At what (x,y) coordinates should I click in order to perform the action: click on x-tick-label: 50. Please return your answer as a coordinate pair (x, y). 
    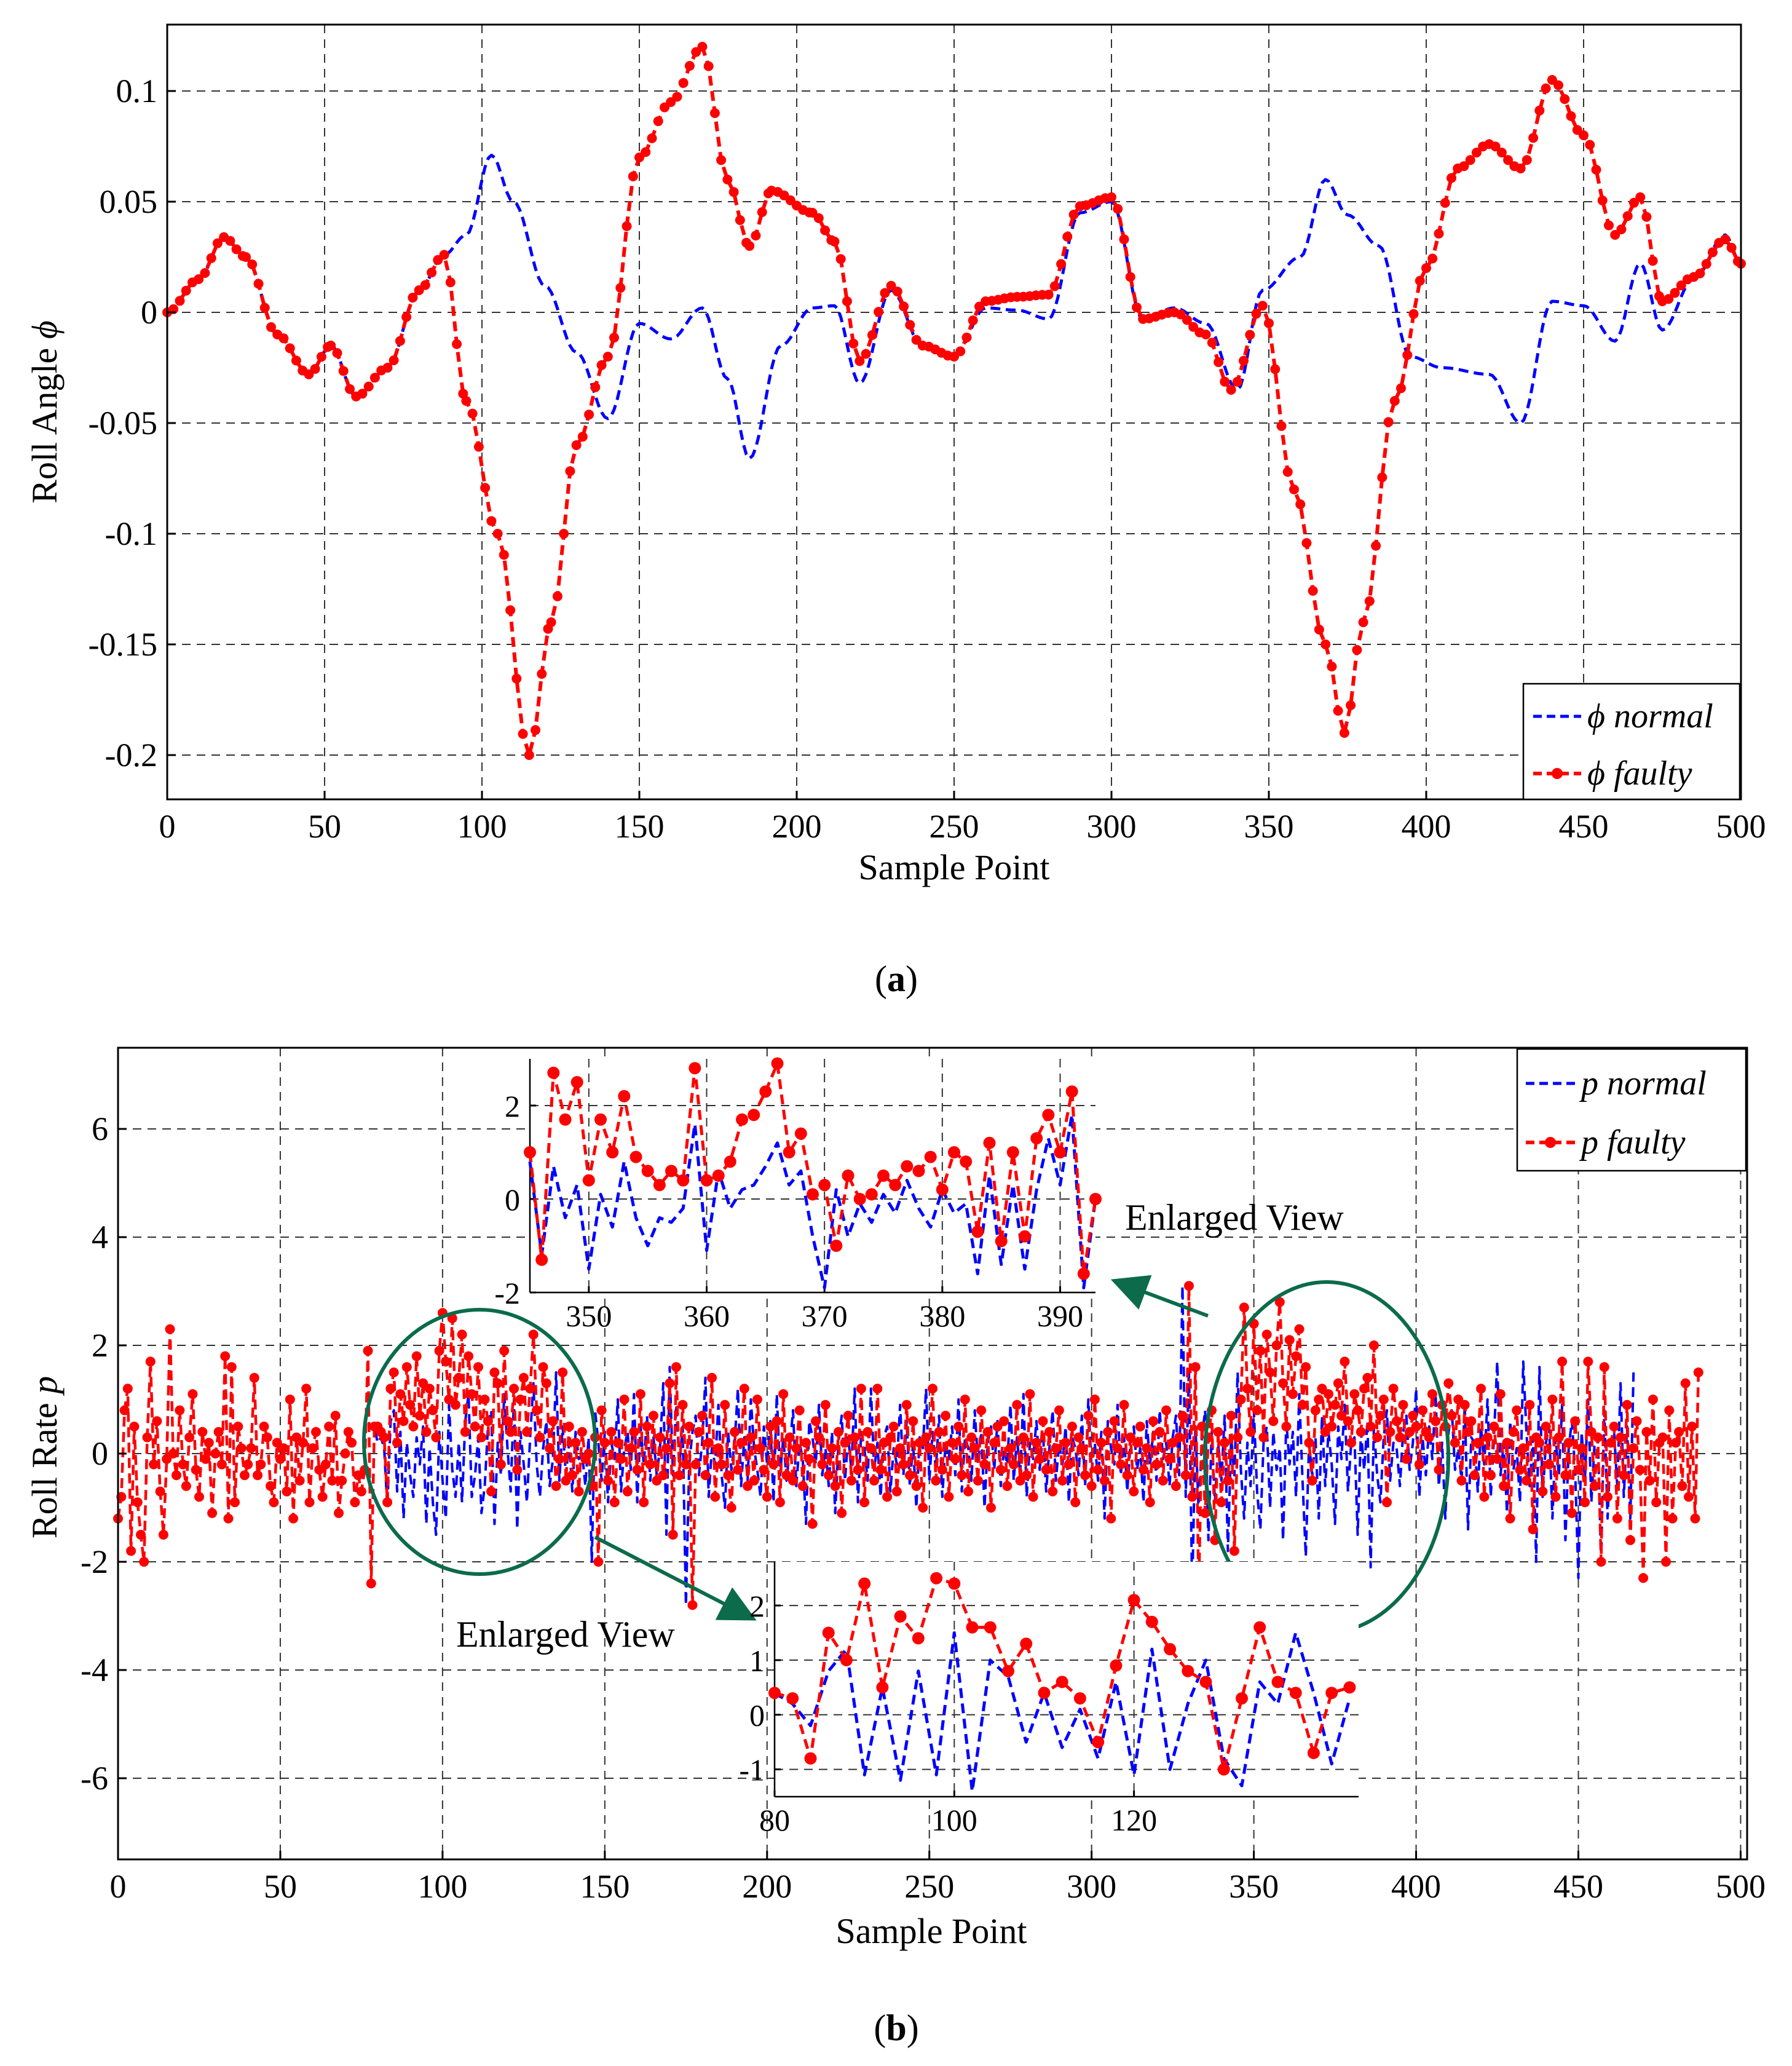
    Looking at the image, I should click on (280, 1886).